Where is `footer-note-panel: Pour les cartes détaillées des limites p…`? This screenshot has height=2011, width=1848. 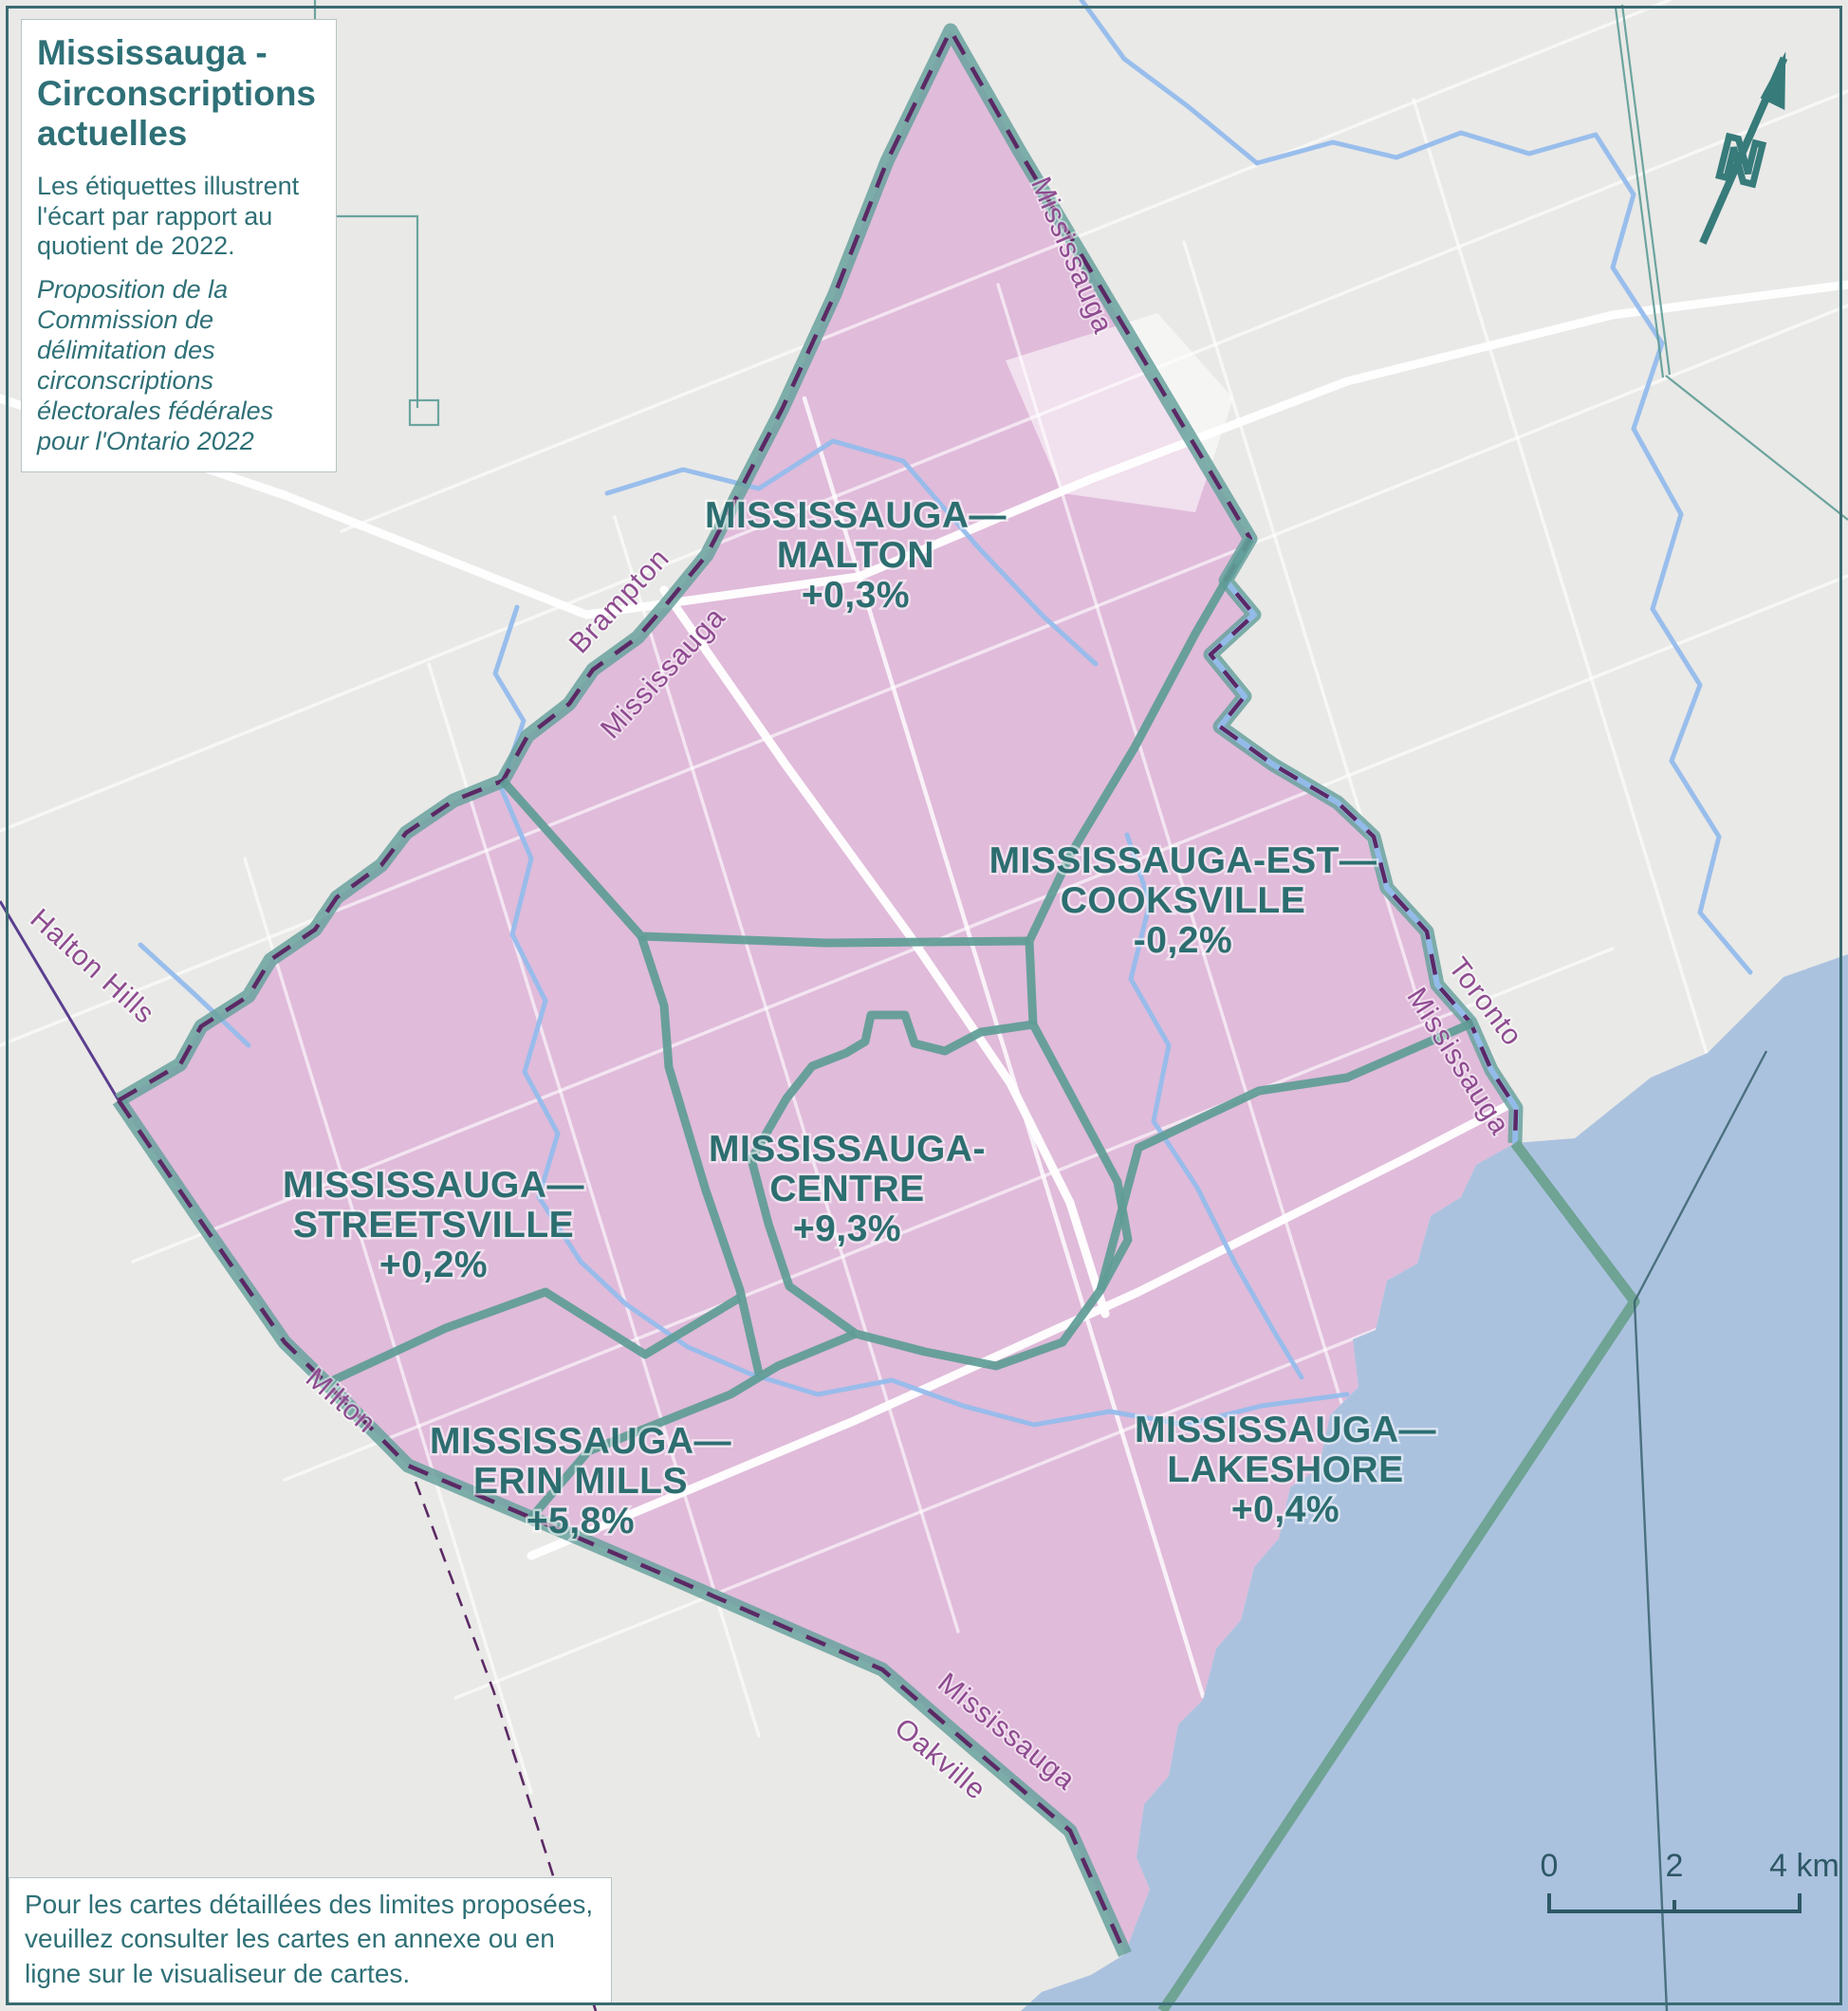 footer-note-panel: Pour les cartes détaillées des limites p… is located at coordinates (311, 1939).